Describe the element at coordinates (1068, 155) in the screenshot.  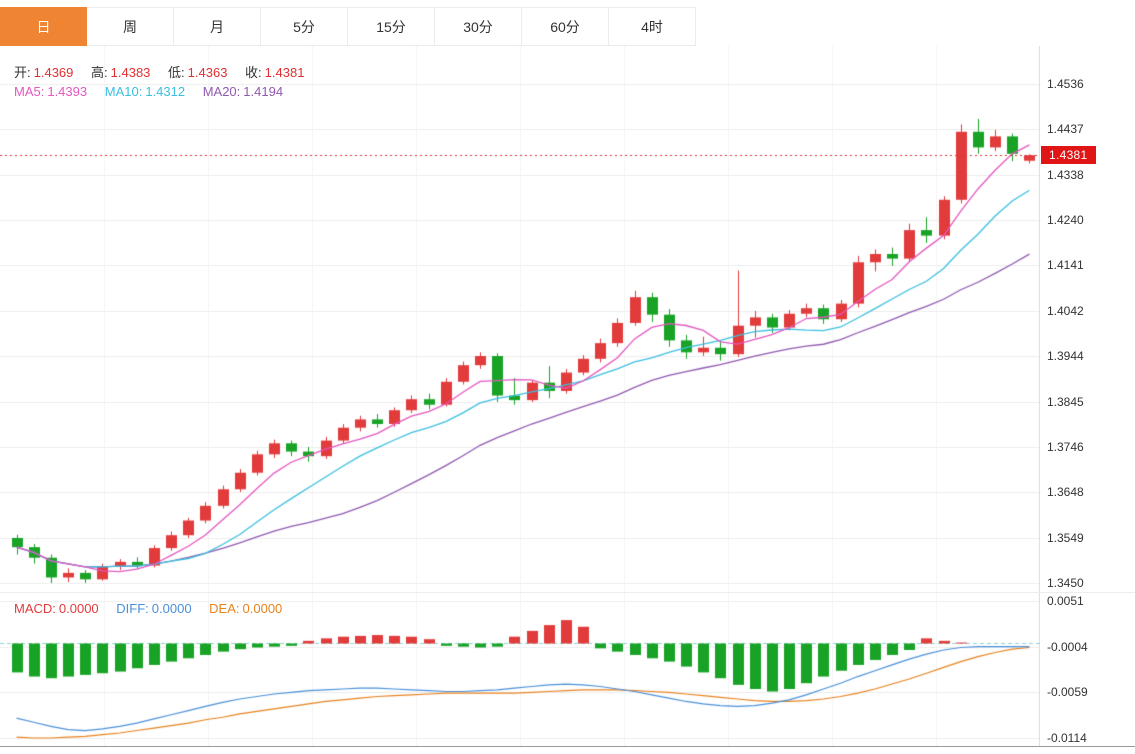
I see `current-price-tag: 1.4381` at that location.